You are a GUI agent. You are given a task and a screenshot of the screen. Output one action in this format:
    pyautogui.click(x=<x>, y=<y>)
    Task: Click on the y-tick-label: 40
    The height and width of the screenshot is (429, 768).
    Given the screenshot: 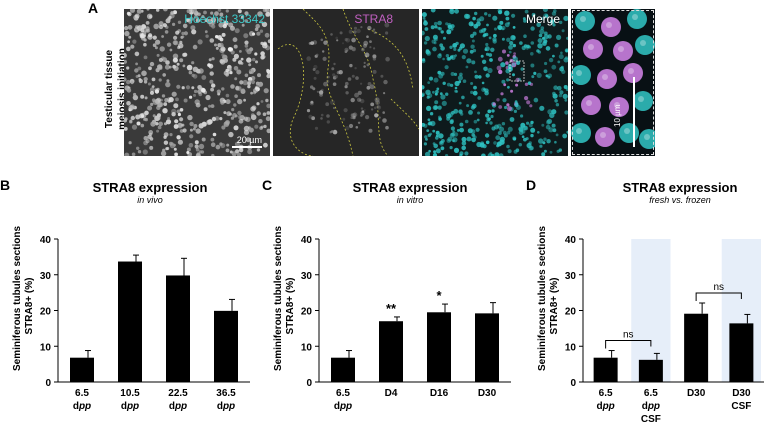 What is the action you would take?
    pyautogui.click(x=307, y=240)
    